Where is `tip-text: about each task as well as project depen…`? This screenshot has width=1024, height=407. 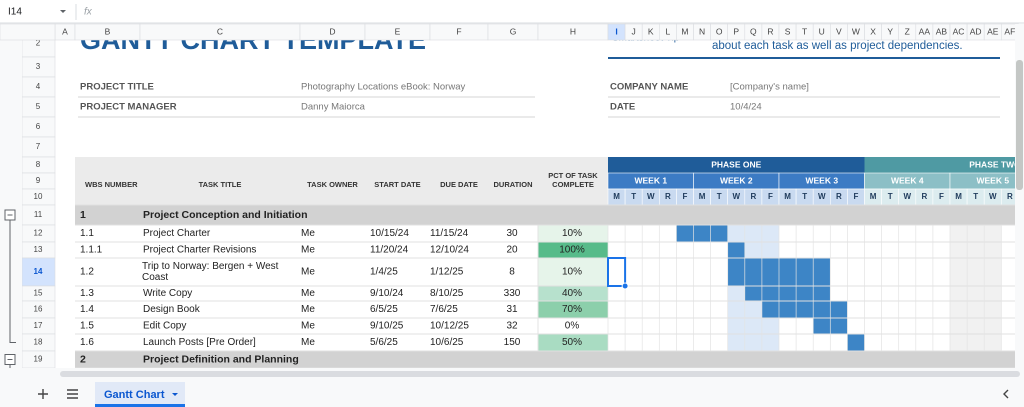
tip-text: about each task as well as project depen… is located at coordinates (837, 46).